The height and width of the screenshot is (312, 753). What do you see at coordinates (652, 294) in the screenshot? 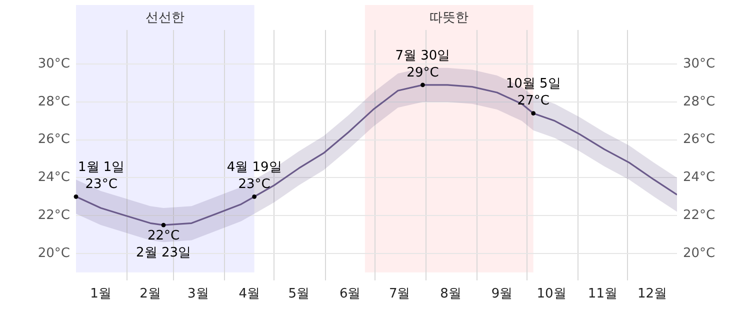
I see `x-tick-label: 12월` at bounding box center [652, 294].